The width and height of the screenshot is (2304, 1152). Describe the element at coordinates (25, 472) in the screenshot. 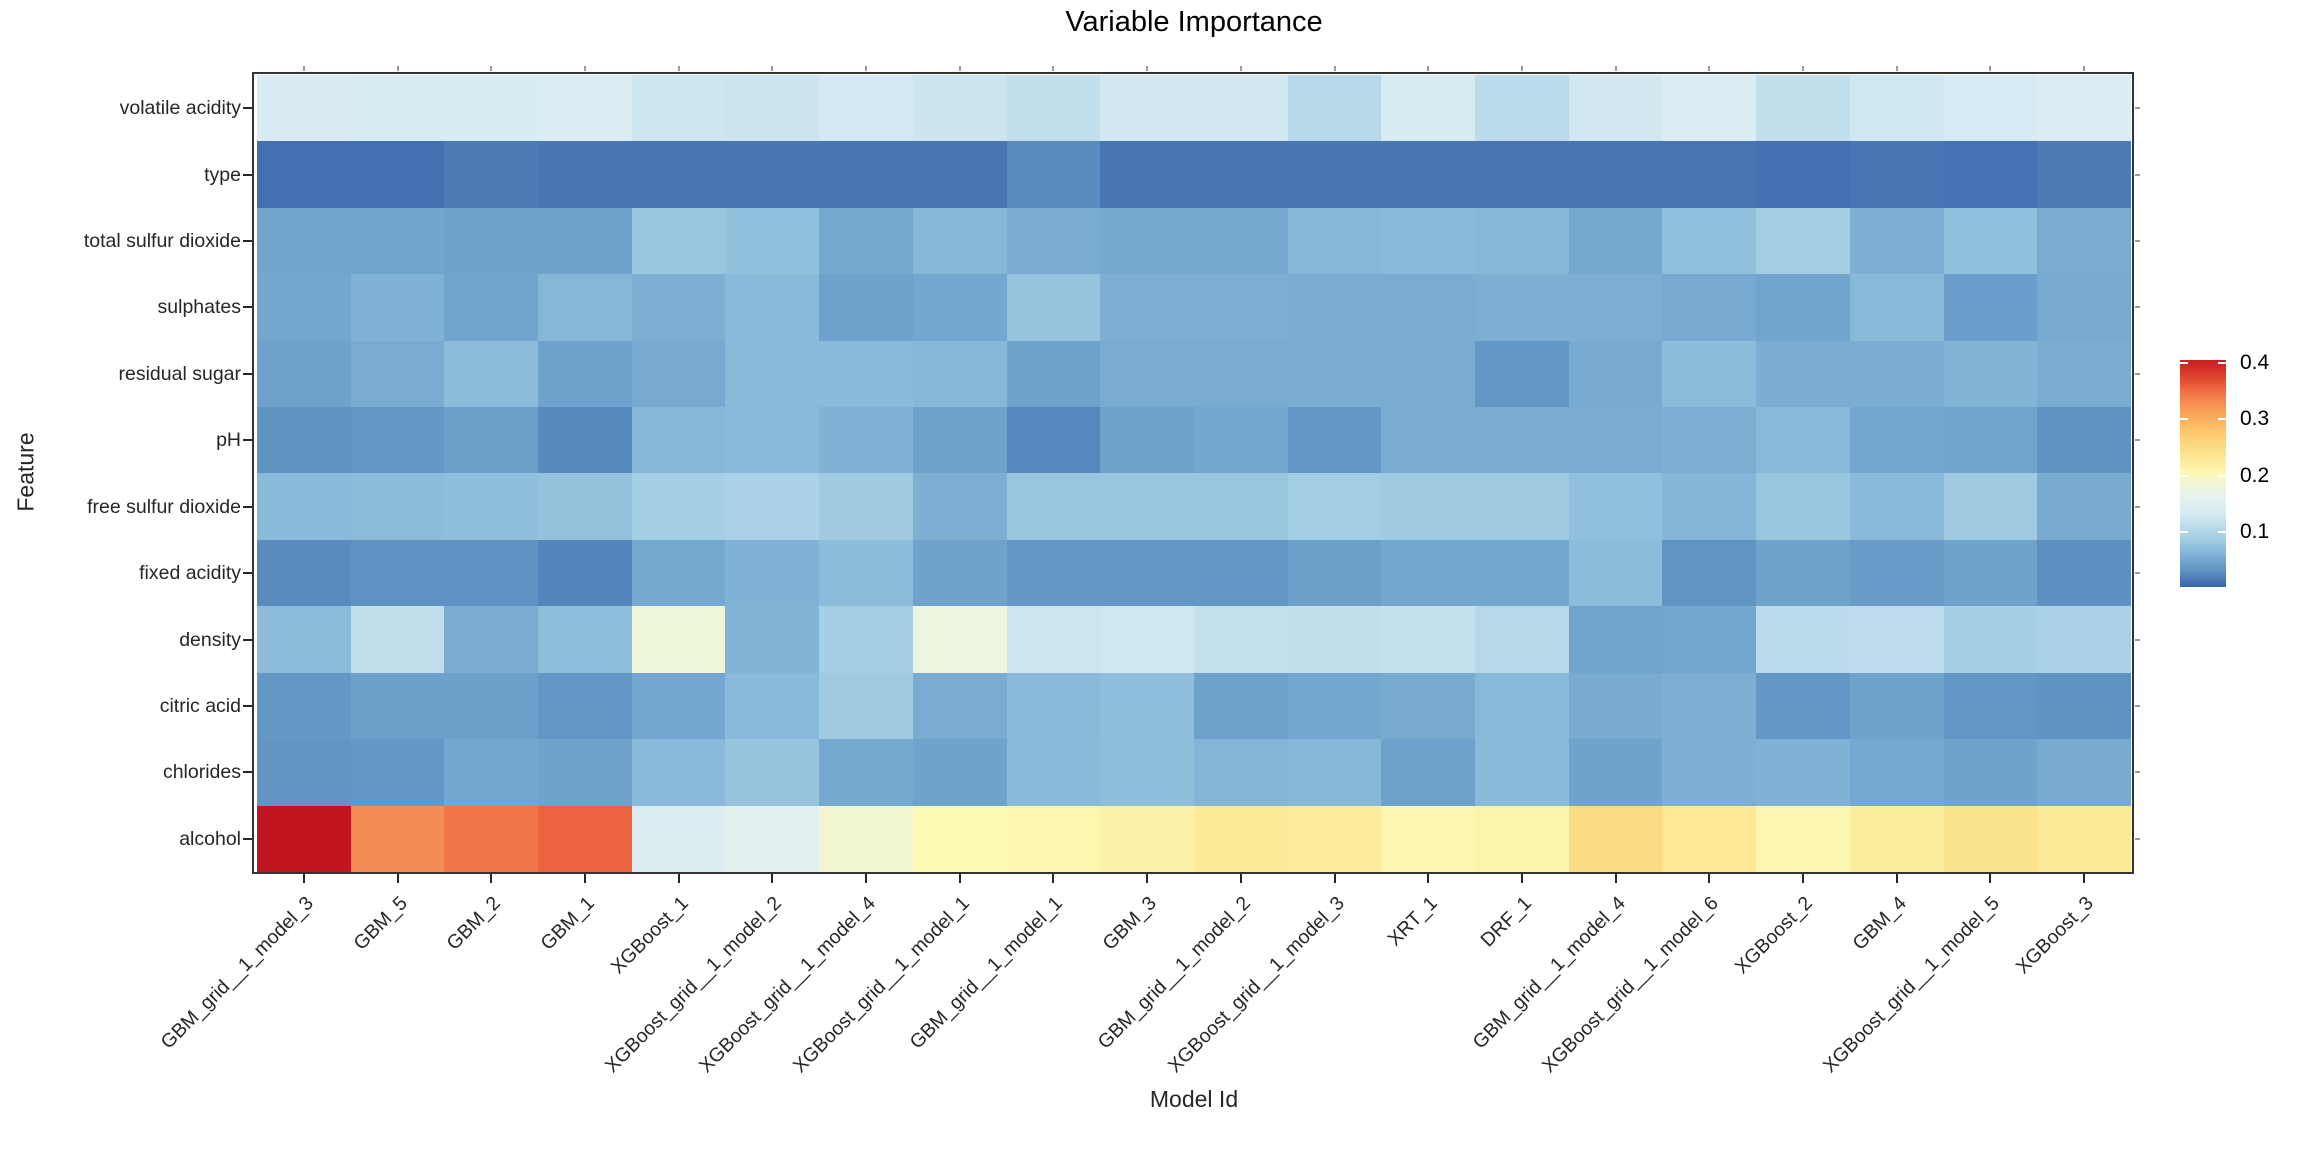

I see `y-axis-title: Feature` at that location.